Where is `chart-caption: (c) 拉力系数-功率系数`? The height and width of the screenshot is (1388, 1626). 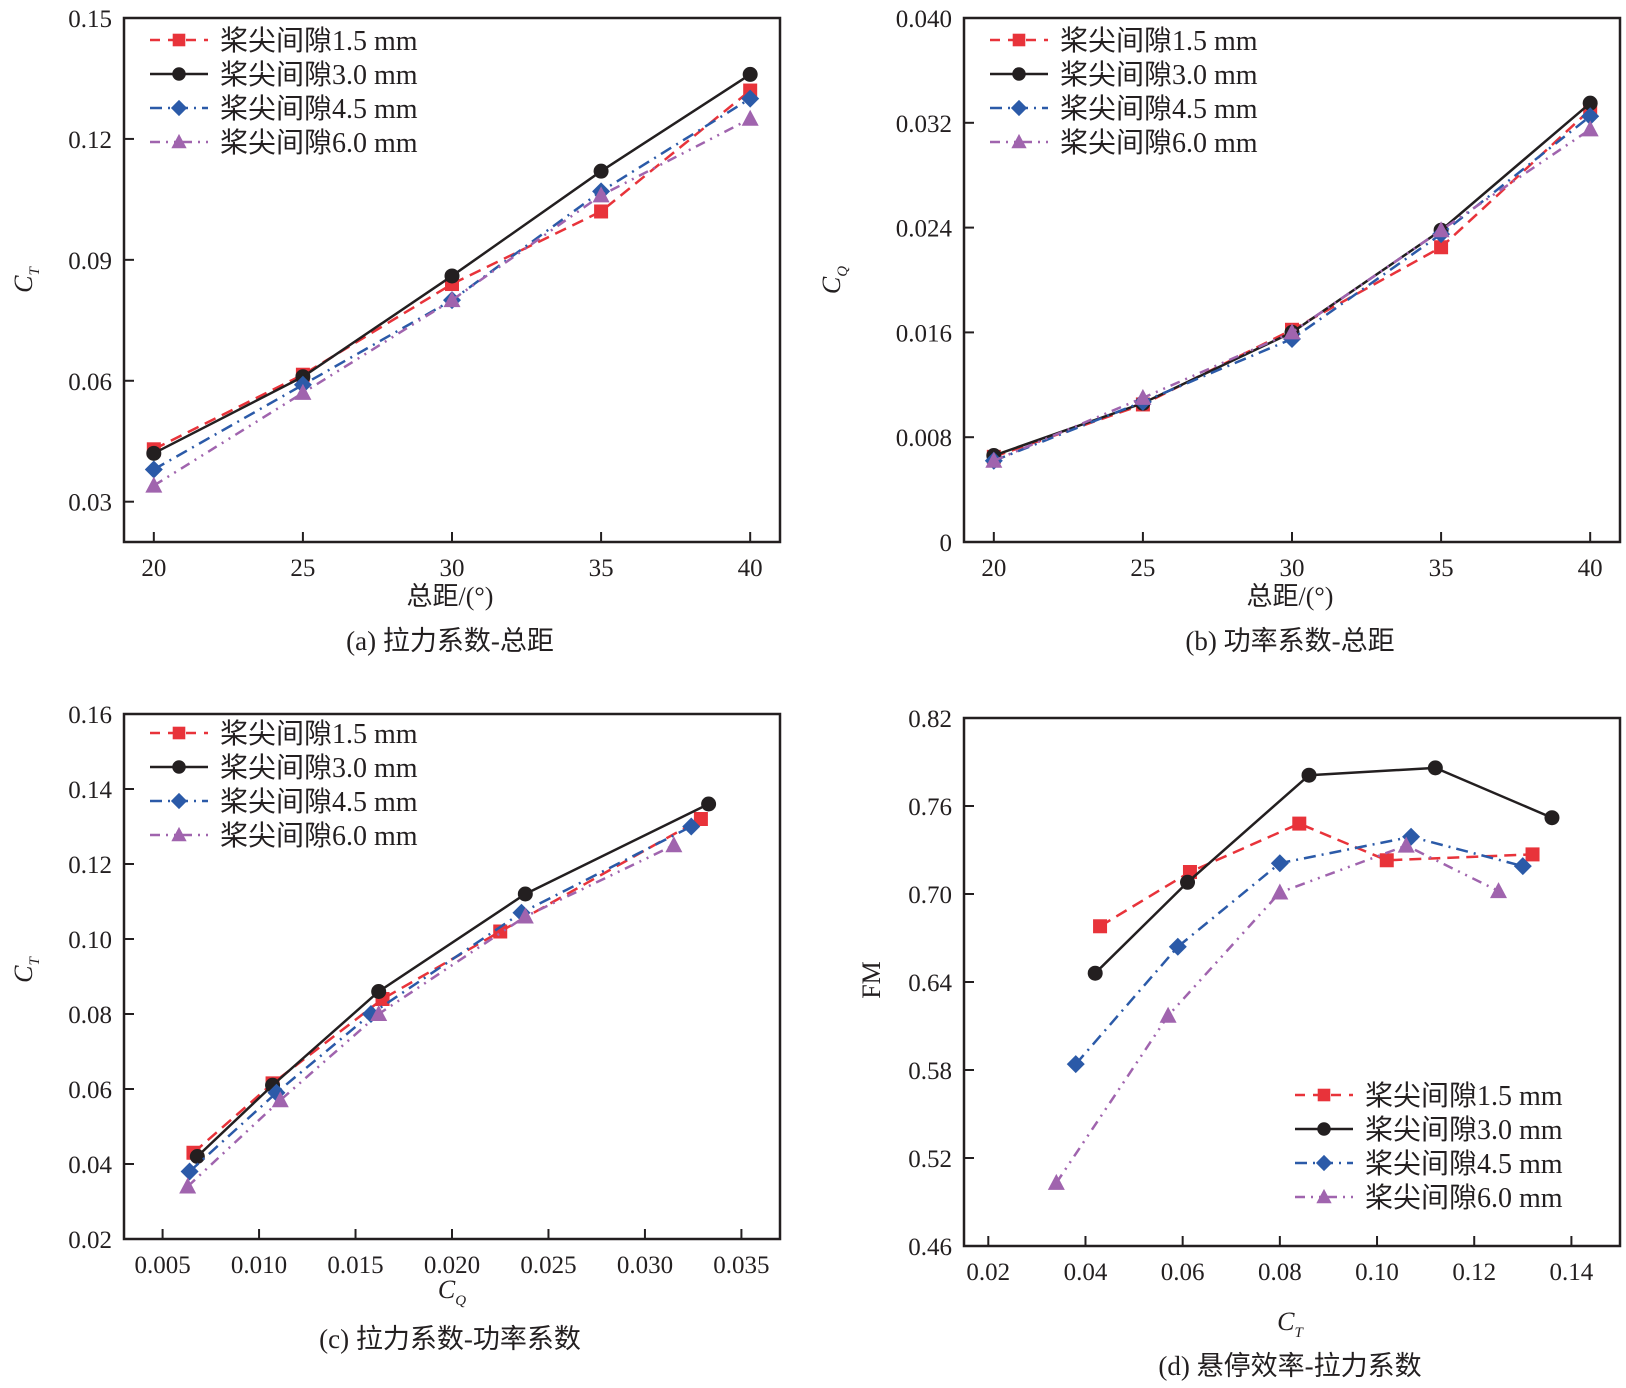 chart-caption: (c) 拉力系数-功率系数 is located at coordinates (450, 1339).